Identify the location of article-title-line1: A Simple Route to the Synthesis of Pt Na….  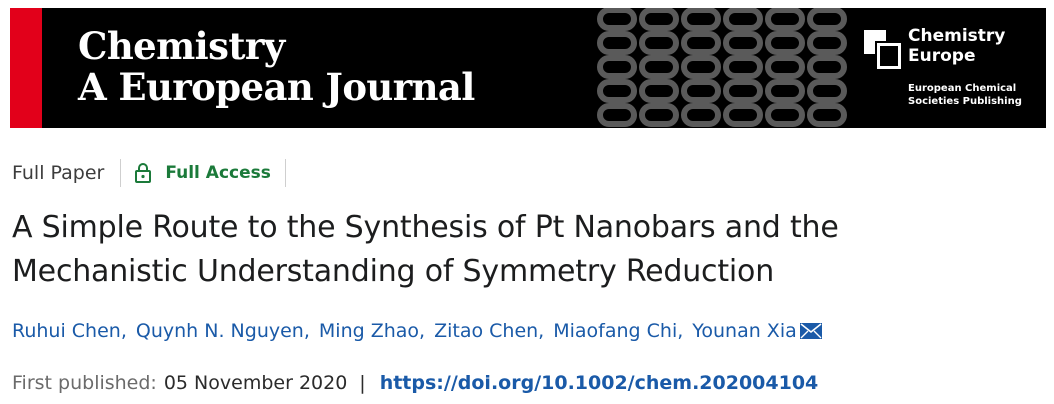
(425, 227).